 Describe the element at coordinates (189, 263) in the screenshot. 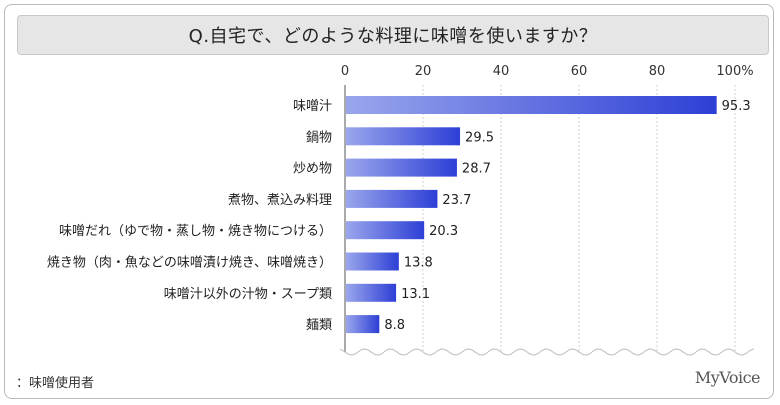

I see `category-label: 焼き物（肉・魚などの味噌漬け焼き、味噌焼き）` at that location.